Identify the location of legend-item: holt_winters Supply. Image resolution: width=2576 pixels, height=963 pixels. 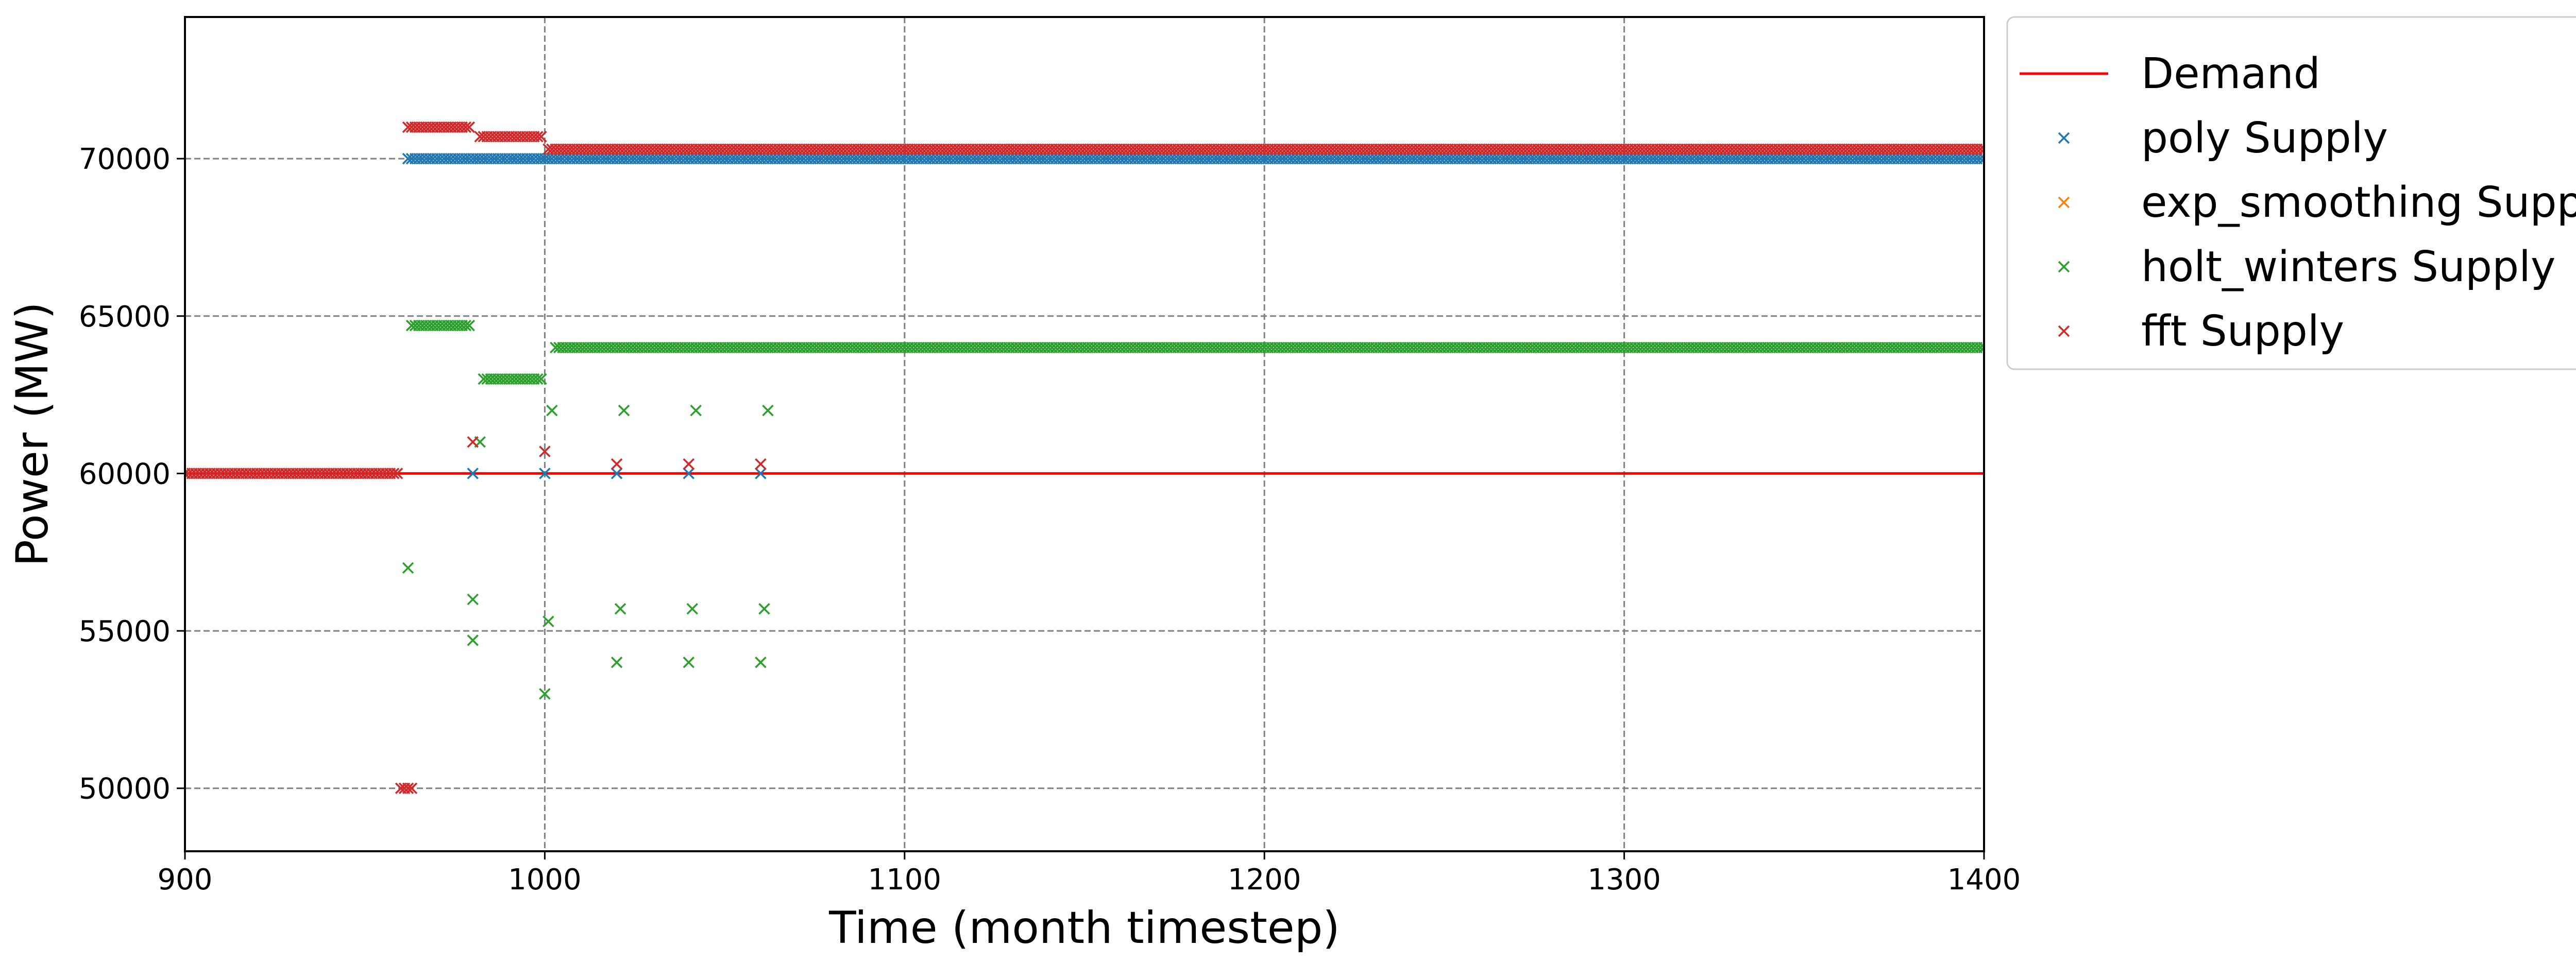
(2306, 267).